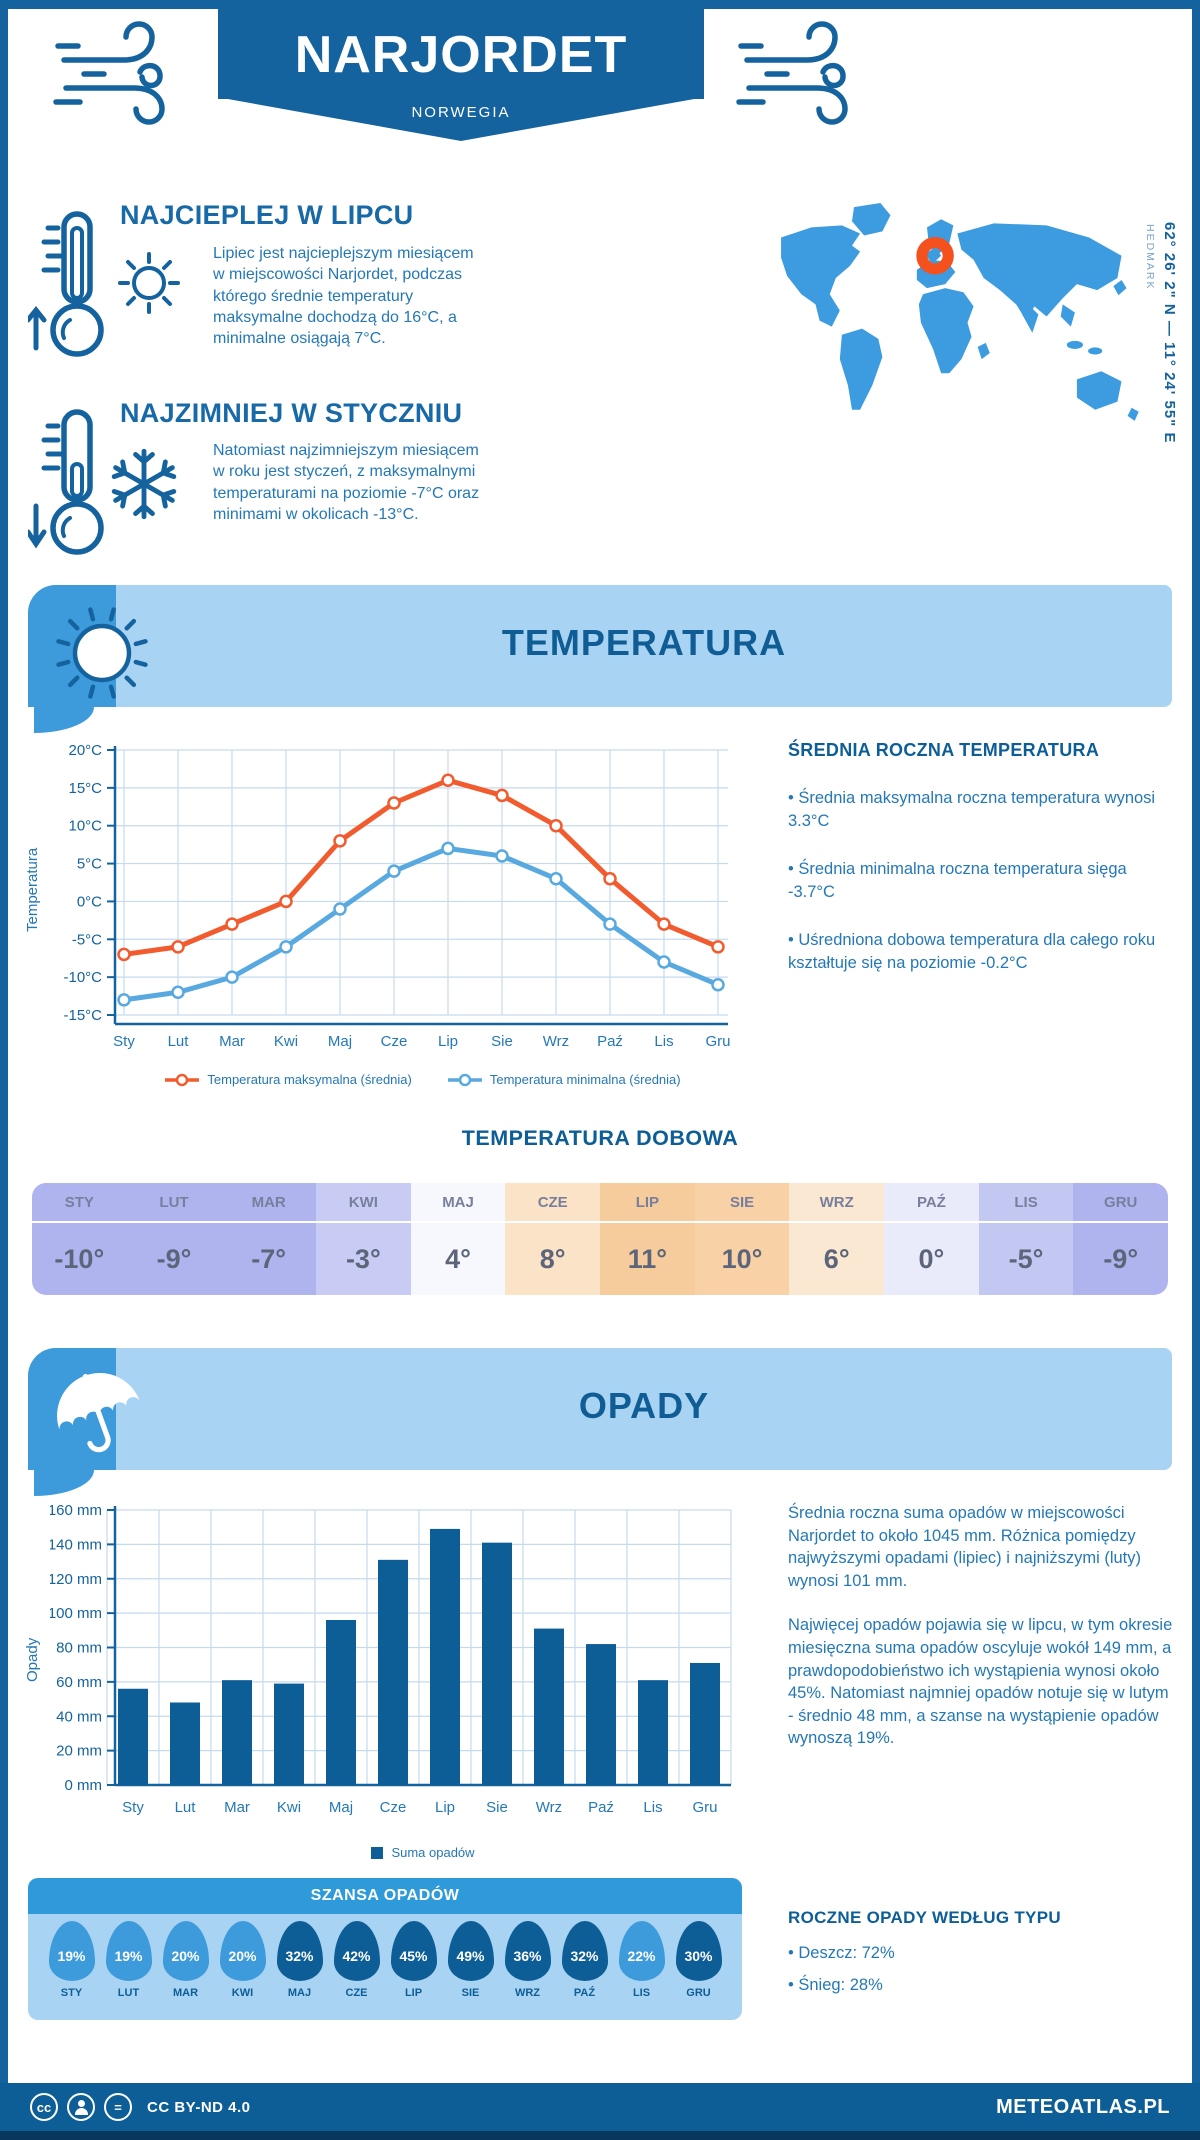 Image resolution: width=1200 pixels, height=2140 pixels. I want to click on page-title: NARJORDET, so click(461, 55).